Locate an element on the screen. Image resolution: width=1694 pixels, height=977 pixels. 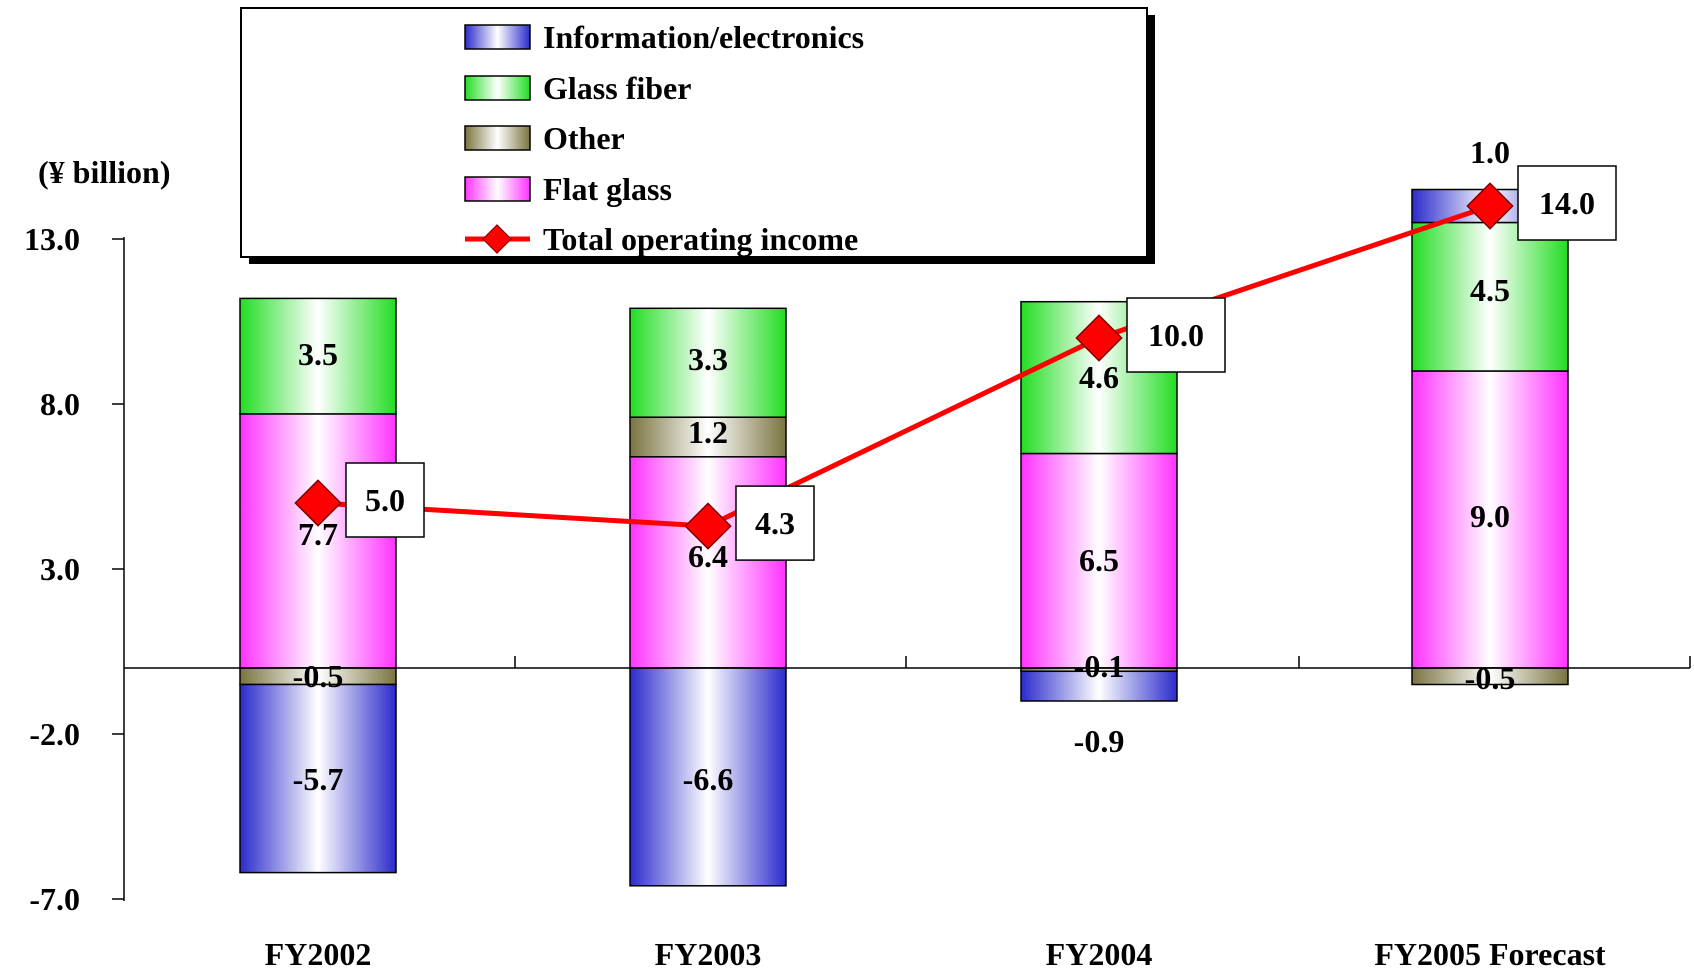
segment-label-glass: 3.5 is located at coordinates (318, 354).